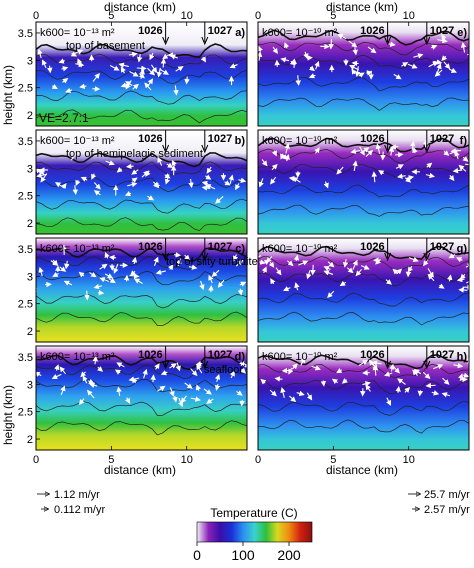  What do you see at coordinates (333, 16) in the screenshot?
I see `x-tick-label: 5` at bounding box center [333, 16].